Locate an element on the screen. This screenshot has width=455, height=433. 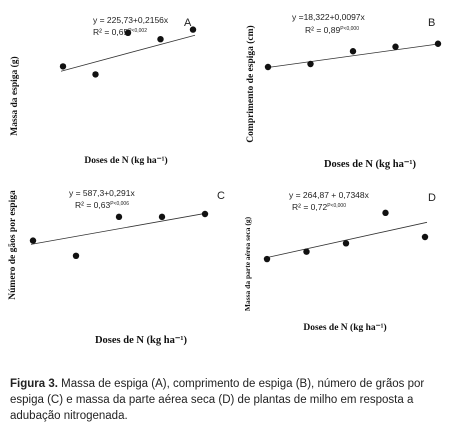
trend-line-a is located at coordinates (128, 53).